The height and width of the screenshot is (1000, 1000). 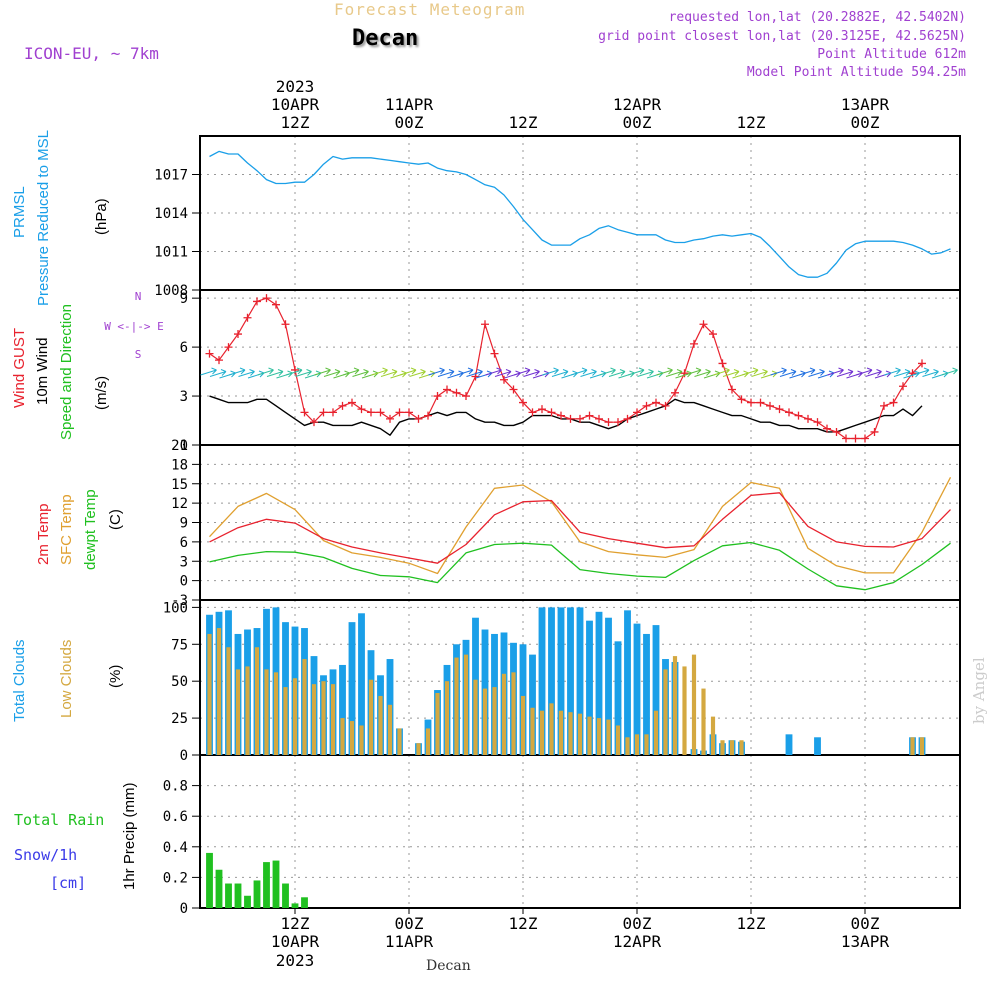 What do you see at coordinates (66, 679) in the screenshot?
I see `low-clouds-label: Low Clouds` at bounding box center [66, 679].